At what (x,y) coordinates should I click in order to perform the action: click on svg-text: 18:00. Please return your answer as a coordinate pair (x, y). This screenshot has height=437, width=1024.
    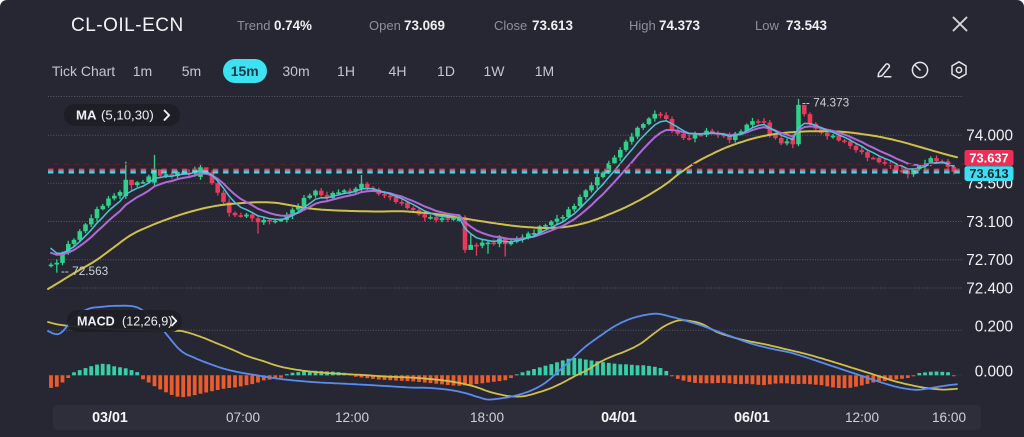
    Looking at the image, I should click on (487, 417).